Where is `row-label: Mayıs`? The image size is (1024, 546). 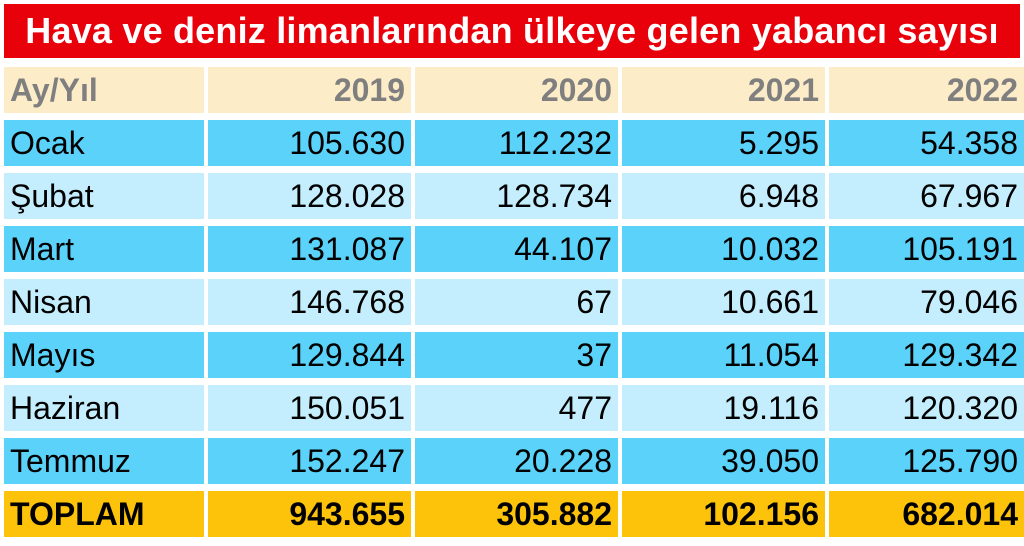
row-label: Mayıs is located at coordinates (104, 355).